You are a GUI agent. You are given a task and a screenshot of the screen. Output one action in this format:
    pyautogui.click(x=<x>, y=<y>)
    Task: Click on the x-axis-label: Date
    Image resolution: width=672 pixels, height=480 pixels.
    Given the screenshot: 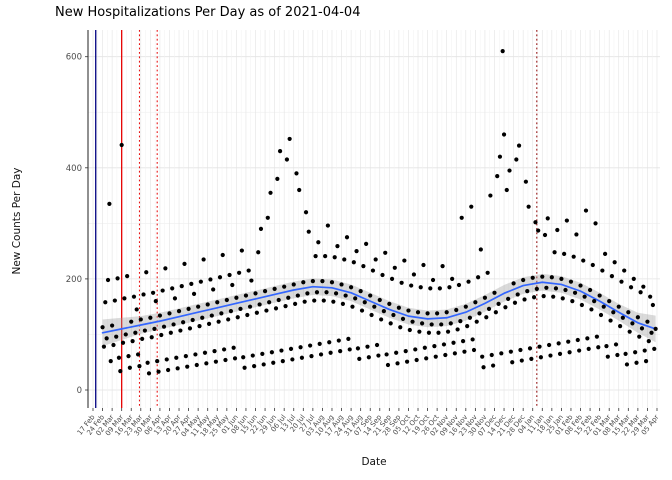 What is the action you would take?
    pyautogui.click(x=374, y=462)
    